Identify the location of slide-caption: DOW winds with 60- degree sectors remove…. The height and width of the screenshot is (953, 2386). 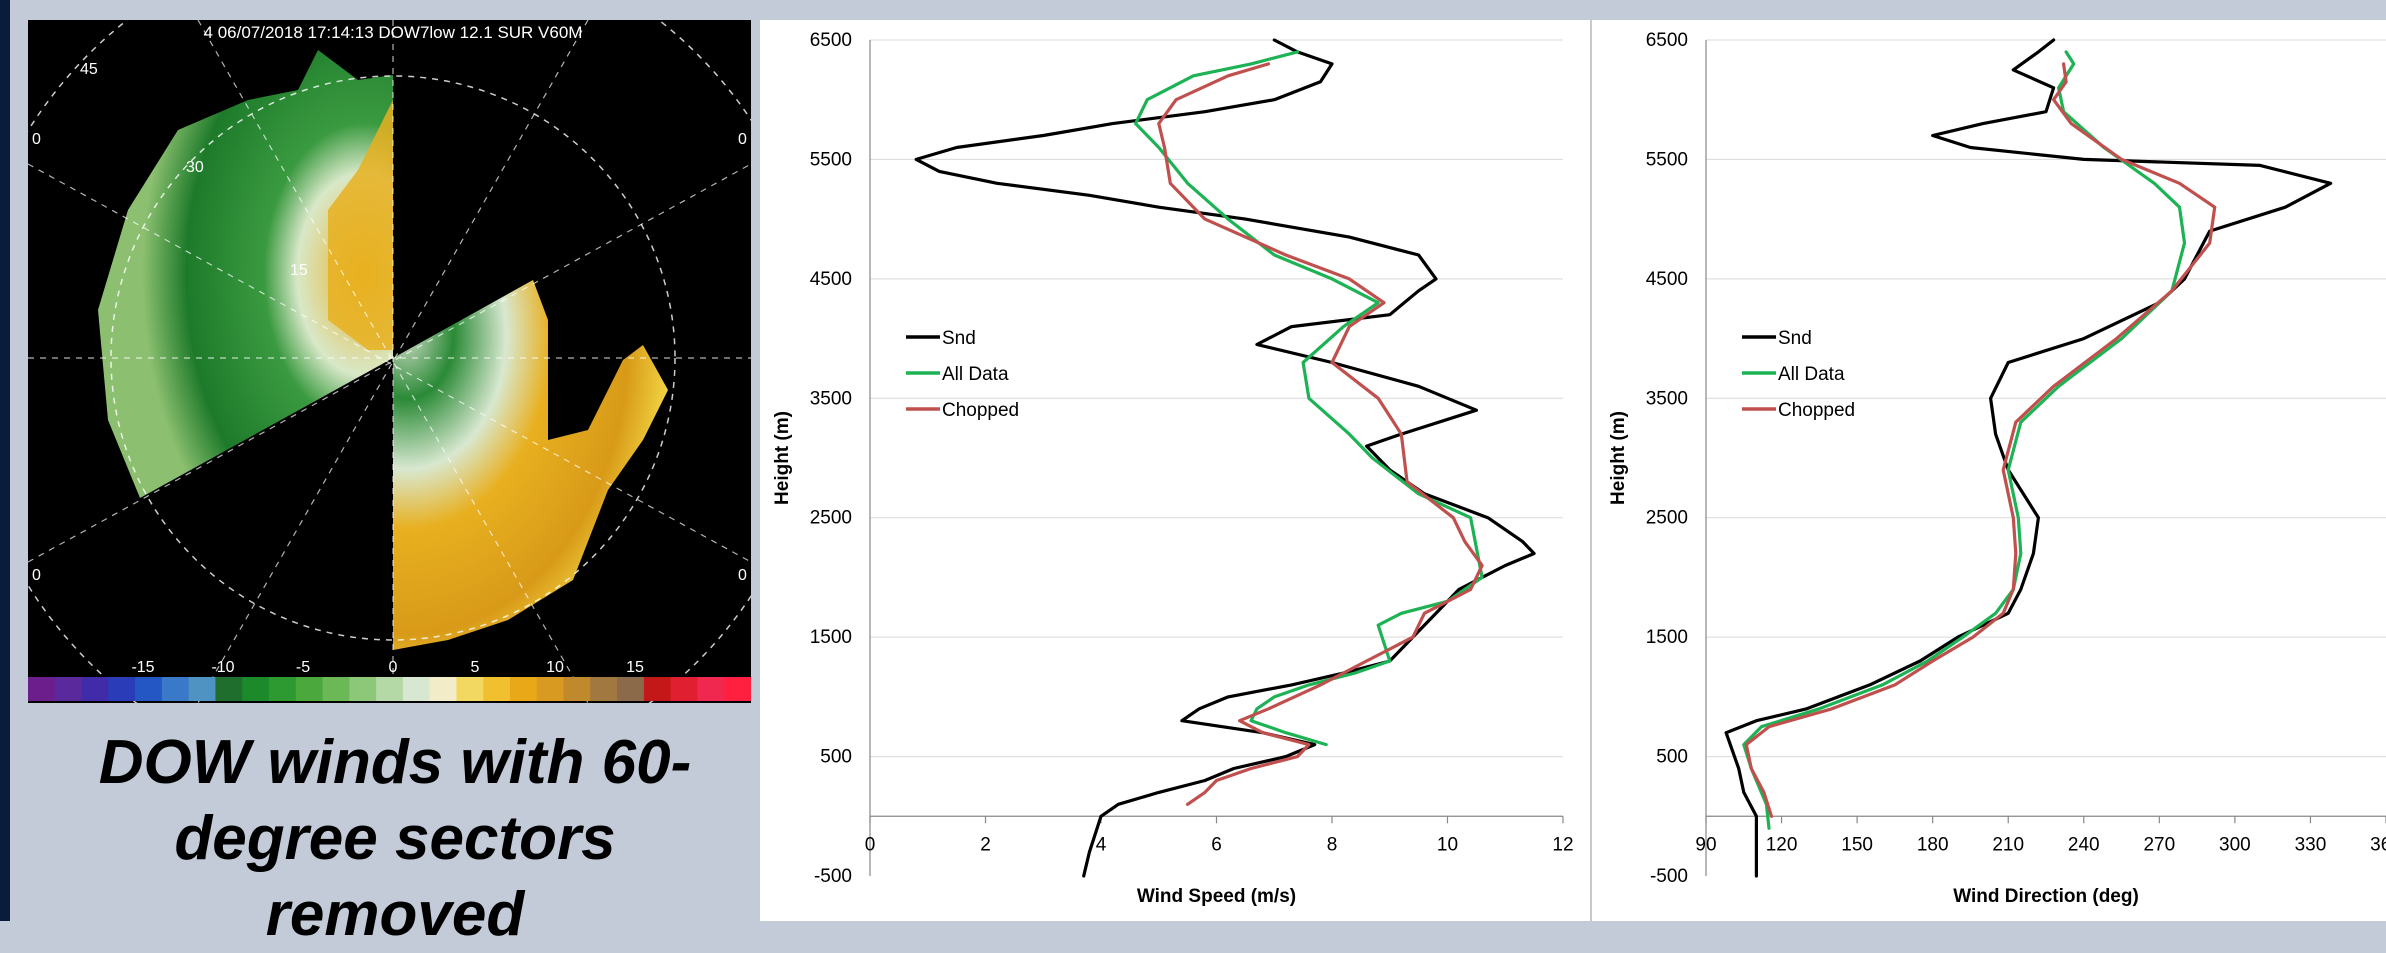
(395, 839).